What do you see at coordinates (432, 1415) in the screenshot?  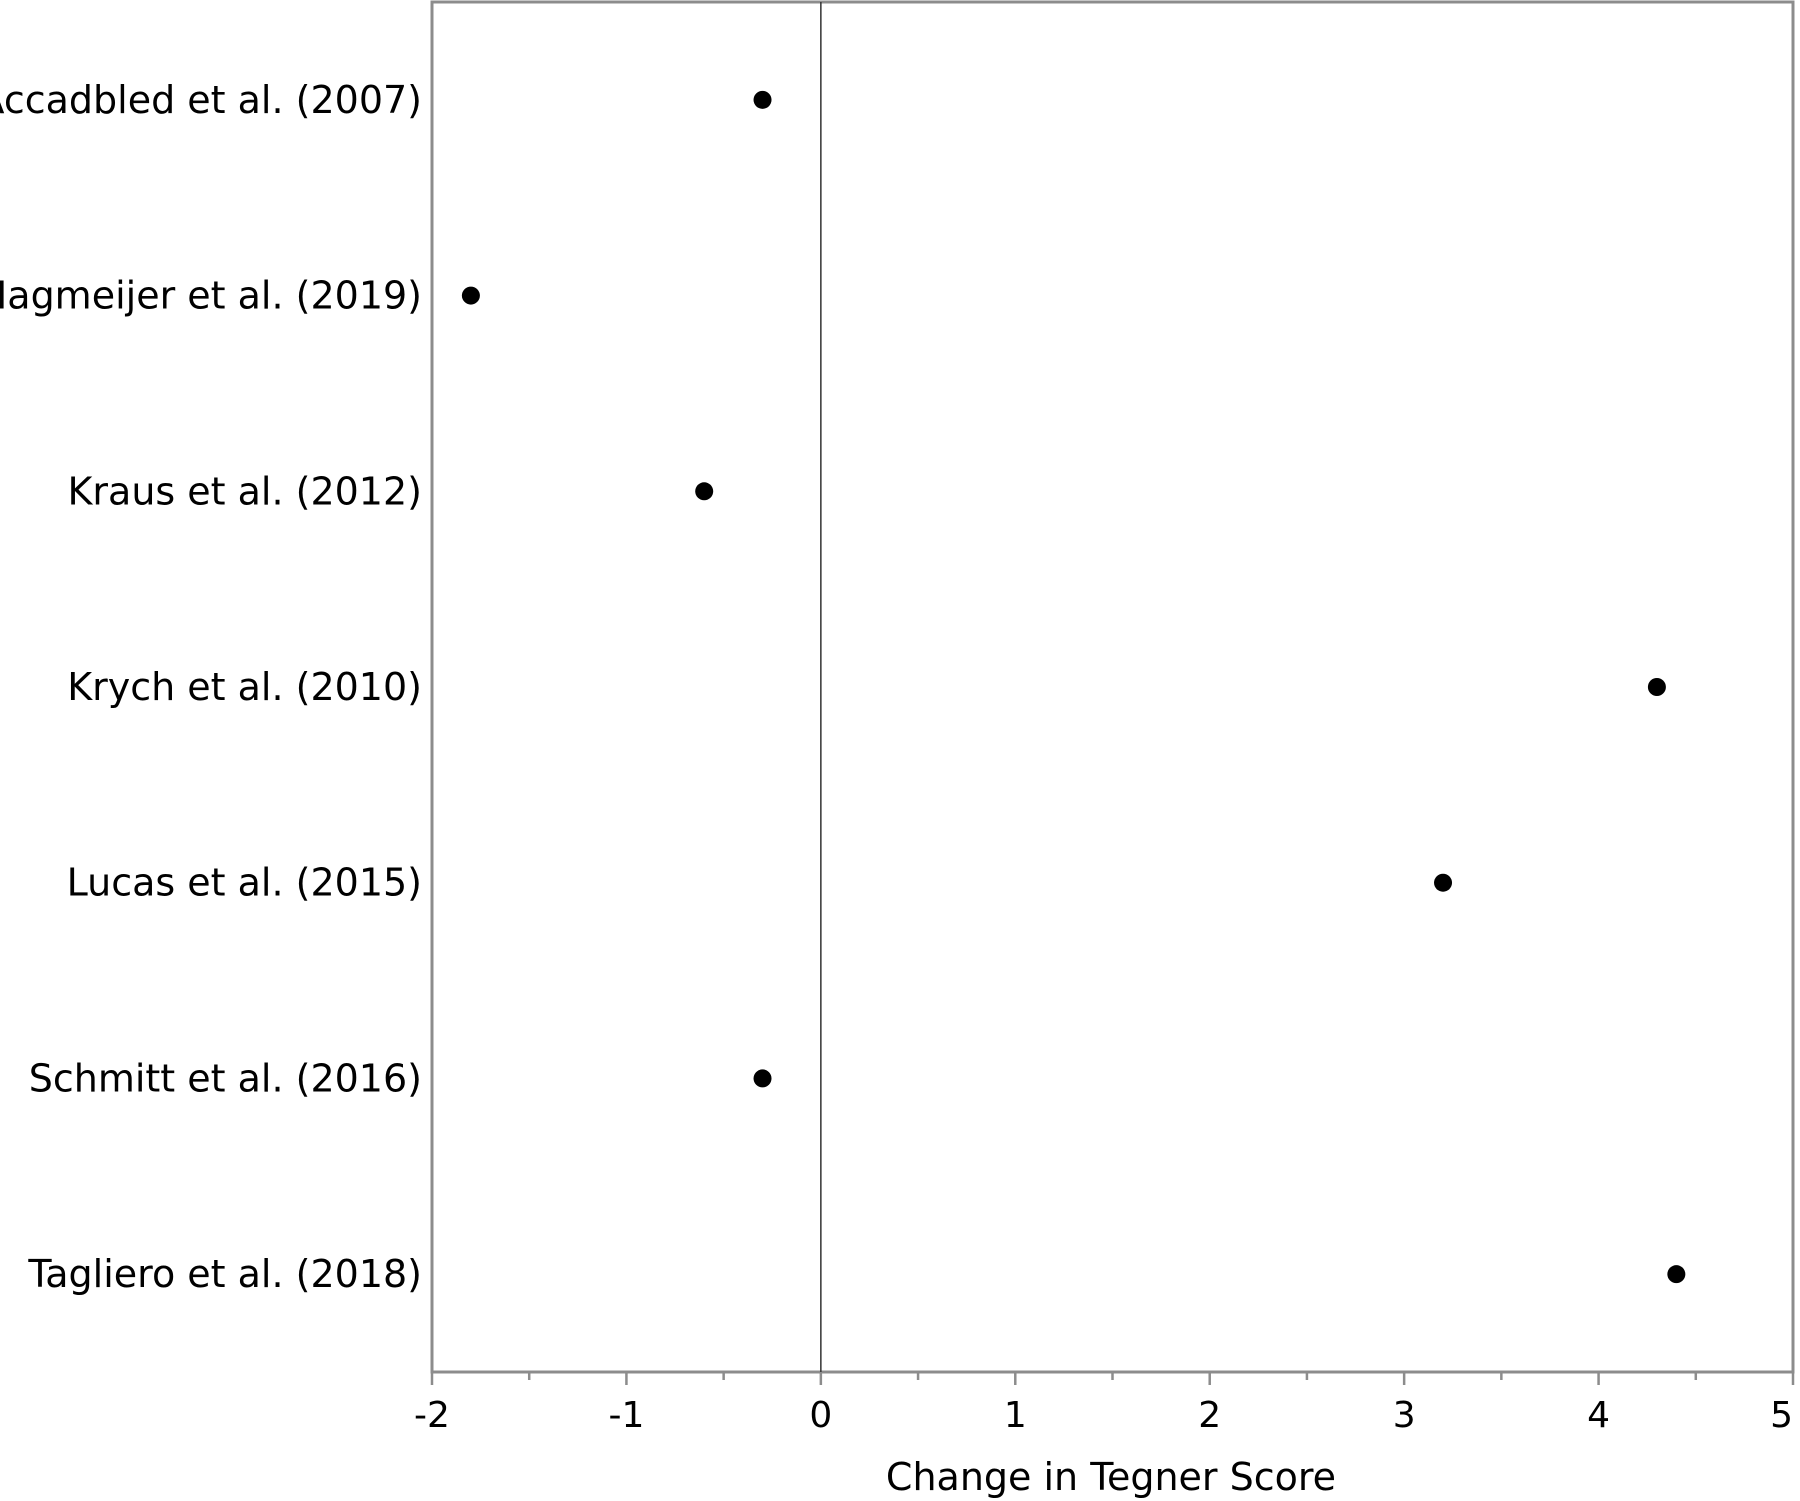 I see `x-tick-label: -2` at bounding box center [432, 1415].